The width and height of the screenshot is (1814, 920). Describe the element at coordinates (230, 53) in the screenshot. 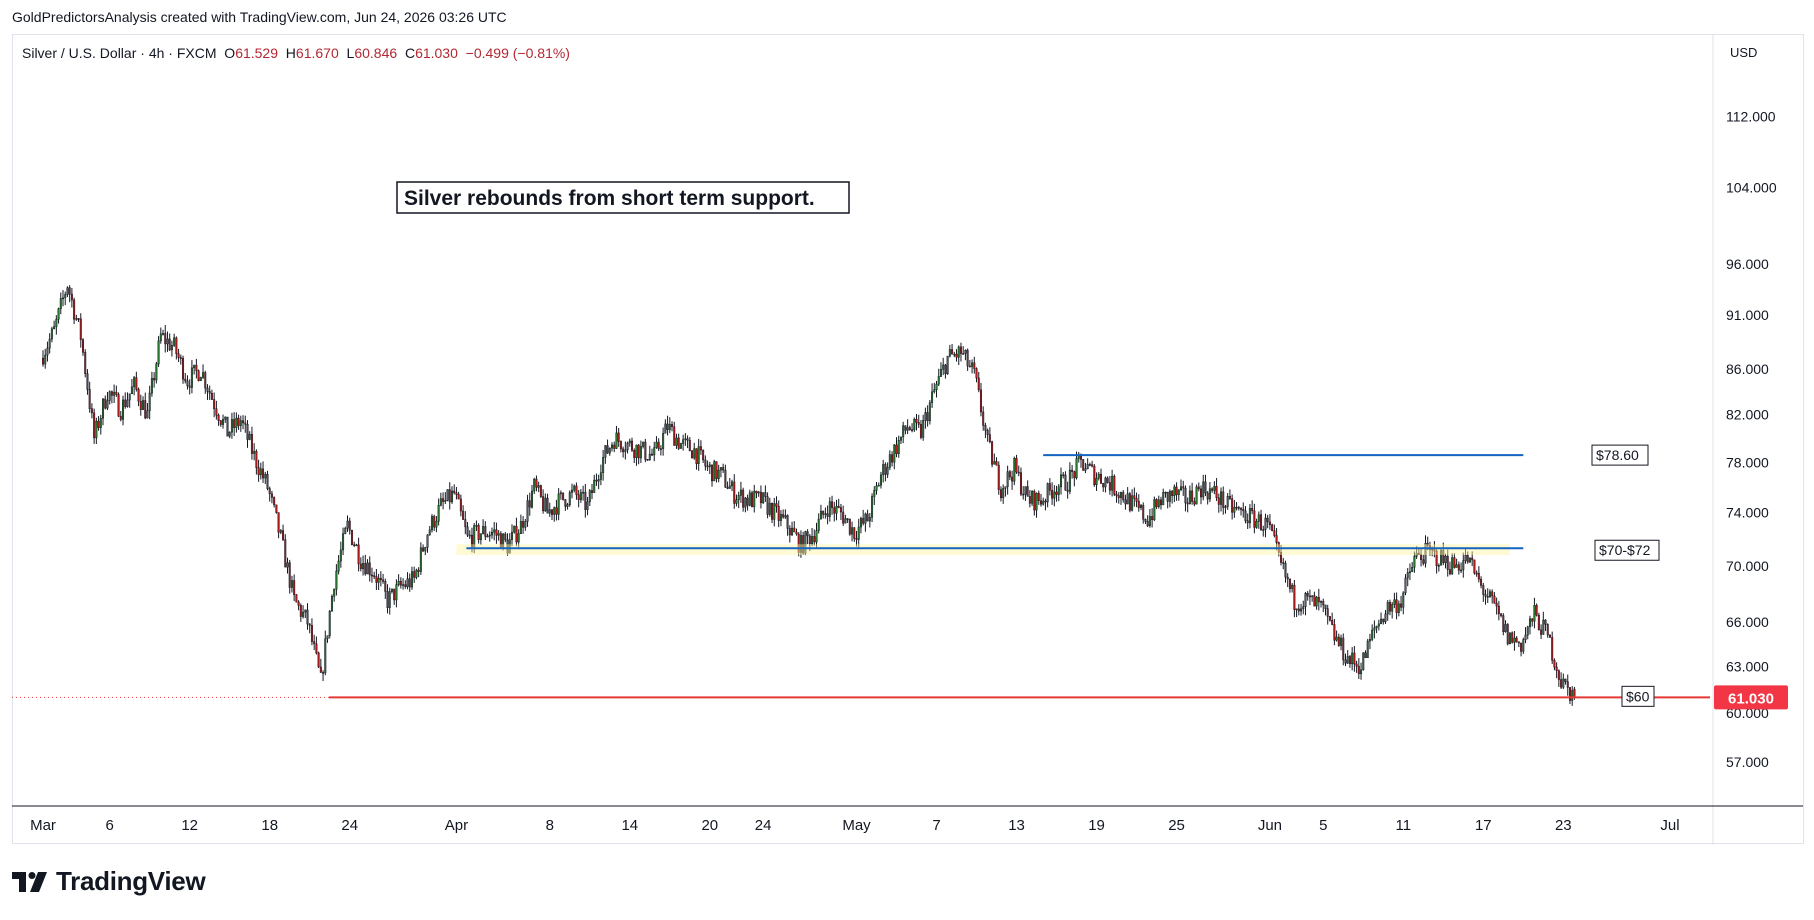

I see `open-label: O` at that location.